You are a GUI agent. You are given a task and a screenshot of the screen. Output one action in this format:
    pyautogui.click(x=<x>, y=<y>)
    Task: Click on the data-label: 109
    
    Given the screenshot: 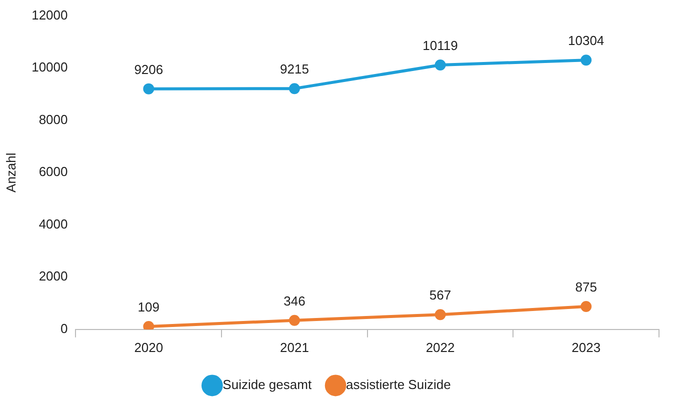 What is the action you would take?
    pyautogui.click(x=149, y=307)
    